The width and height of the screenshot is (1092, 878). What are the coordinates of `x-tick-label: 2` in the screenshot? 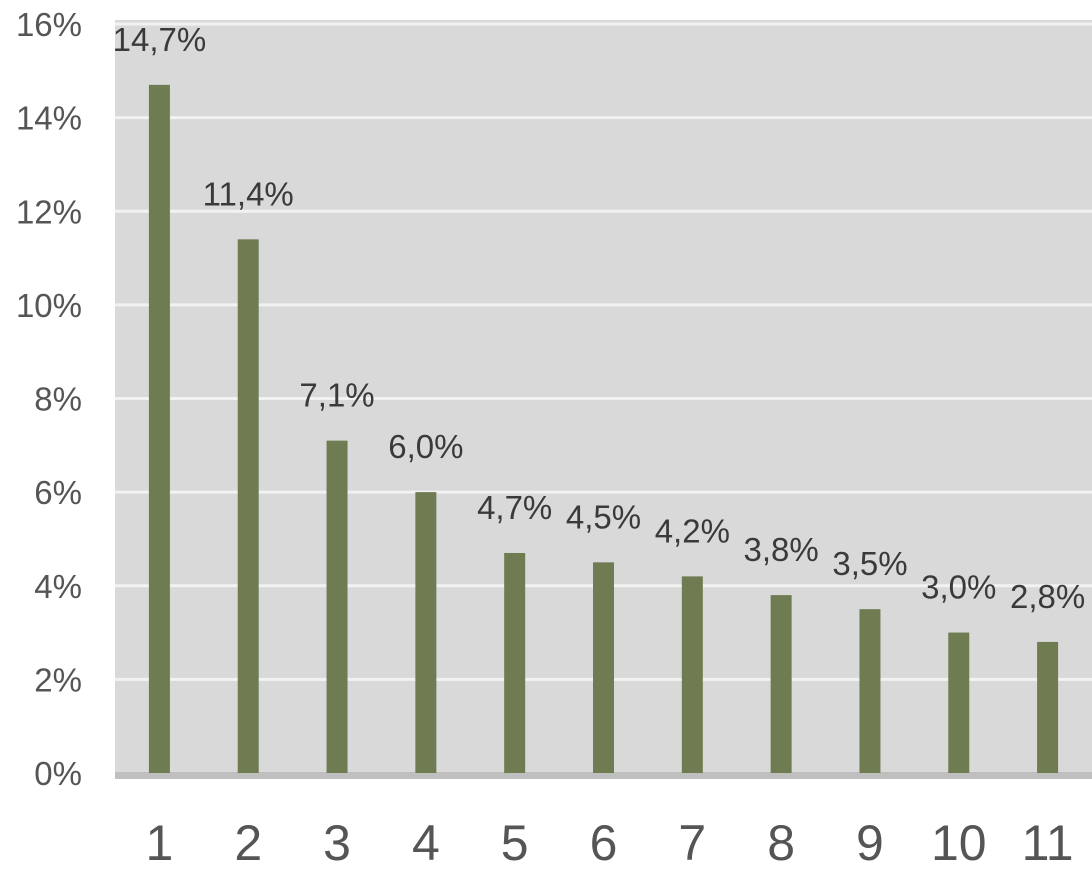 It's located at (248, 843).